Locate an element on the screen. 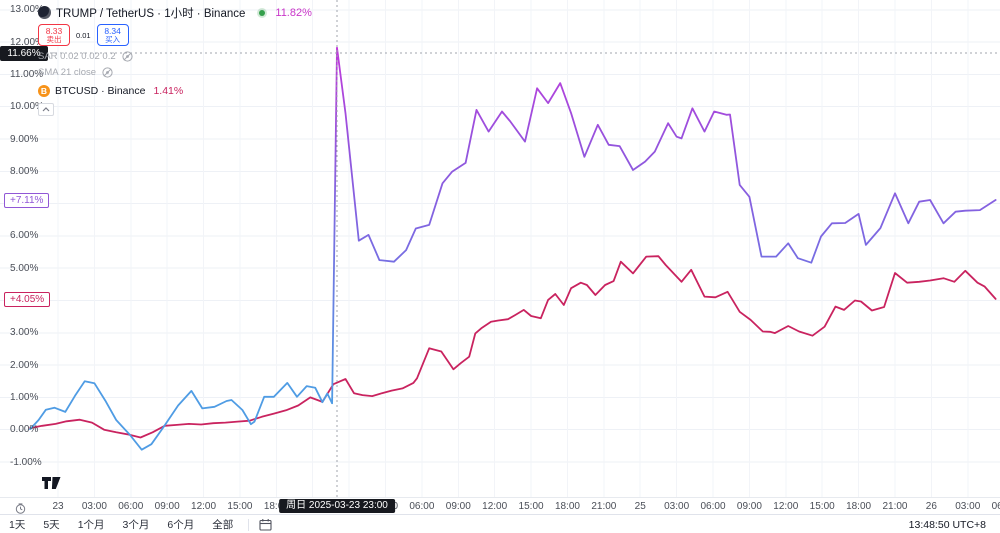 The height and width of the screenshot is (533, 1000). price-scale-label: 12.00% is located at coordinates (27, 42).